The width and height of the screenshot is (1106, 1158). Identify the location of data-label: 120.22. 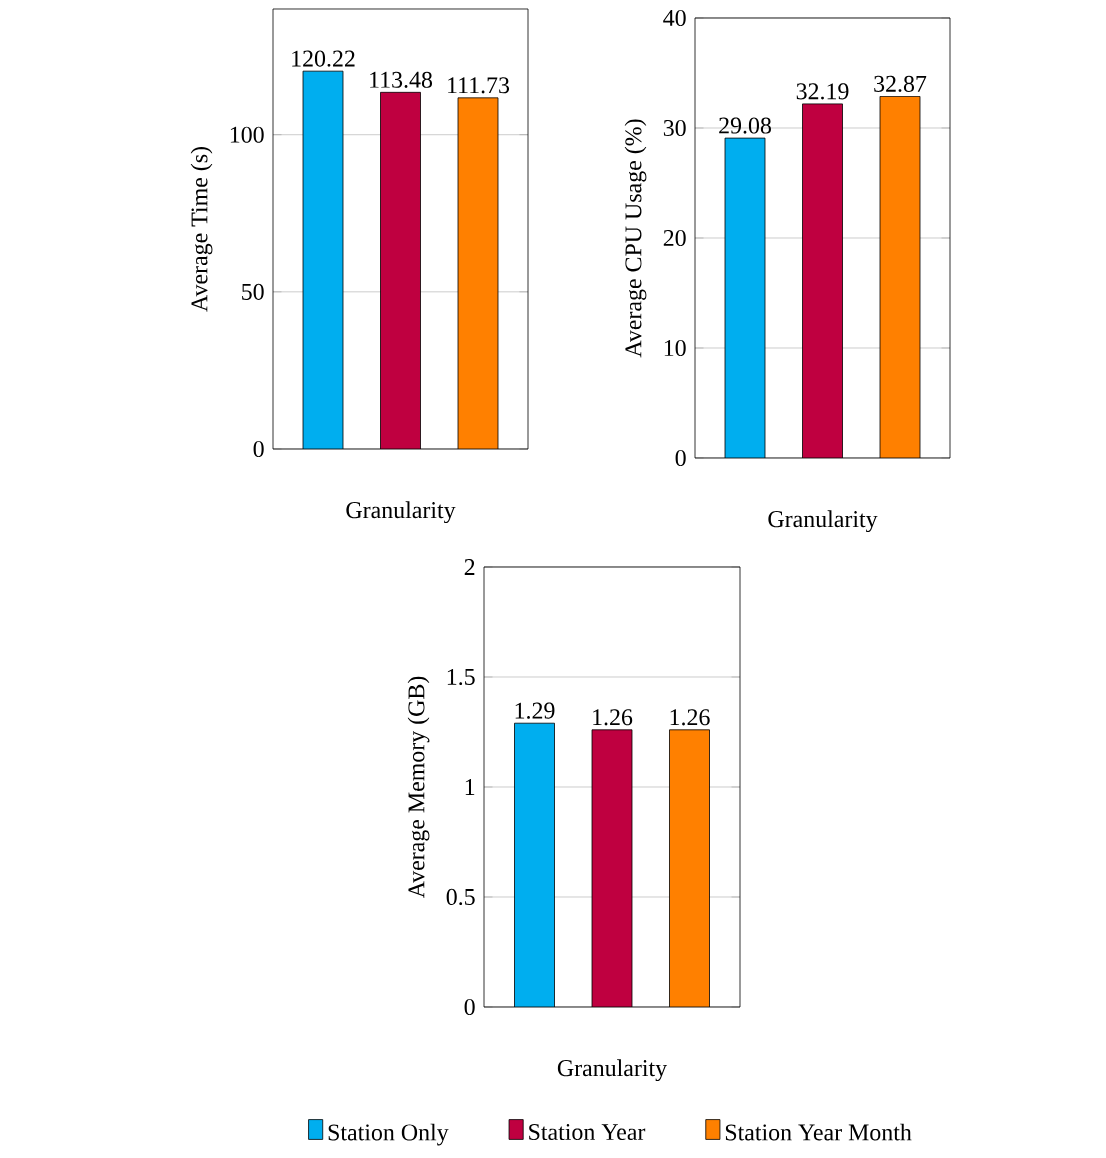
(323, 58).